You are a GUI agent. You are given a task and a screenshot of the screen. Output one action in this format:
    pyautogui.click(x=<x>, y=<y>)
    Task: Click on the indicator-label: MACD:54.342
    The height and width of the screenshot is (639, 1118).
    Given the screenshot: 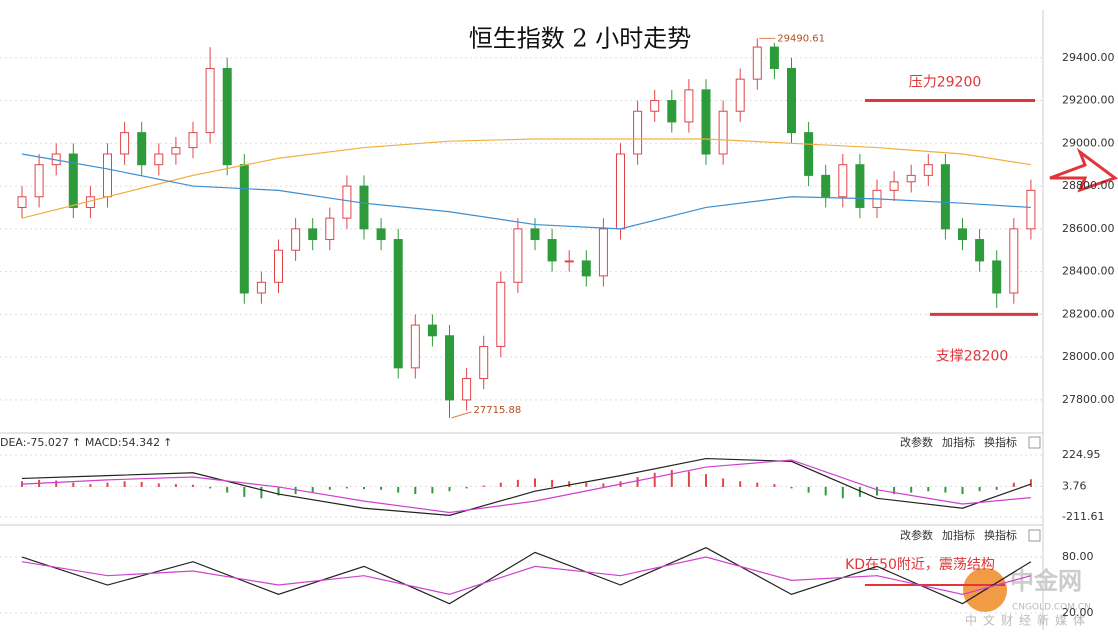 What is the action you would take?
    pyautogui.click(x=122, y=442)
    